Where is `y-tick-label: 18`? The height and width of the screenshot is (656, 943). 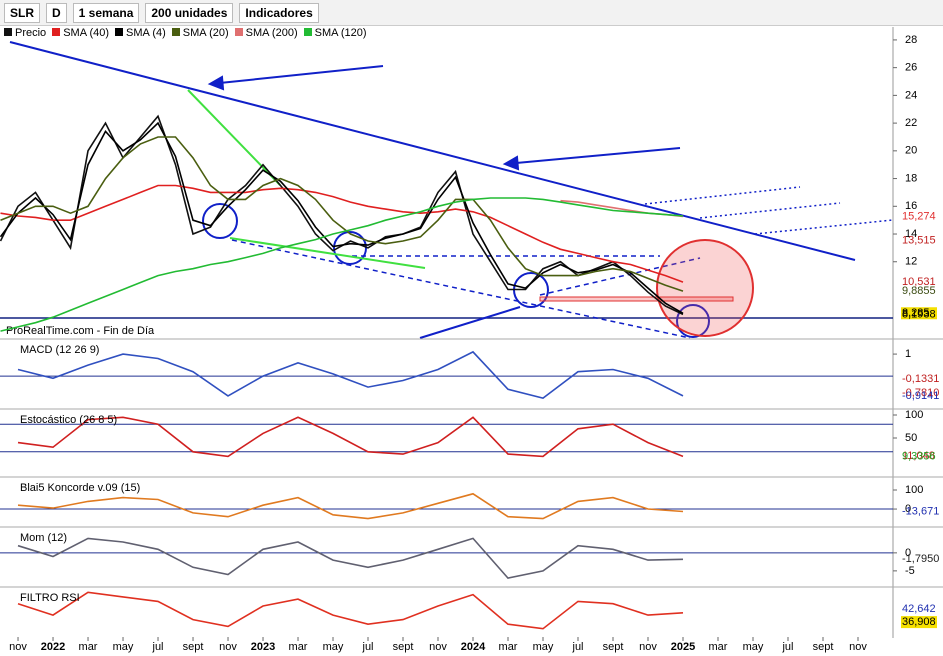 y-tick-label: 18 is located at coordinates (911, 178).